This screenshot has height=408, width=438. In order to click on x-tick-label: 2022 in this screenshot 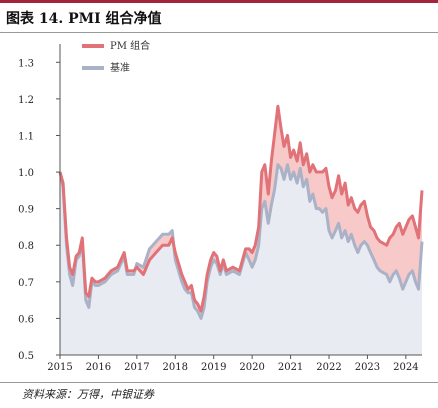, I will do `click(328, 367)`.